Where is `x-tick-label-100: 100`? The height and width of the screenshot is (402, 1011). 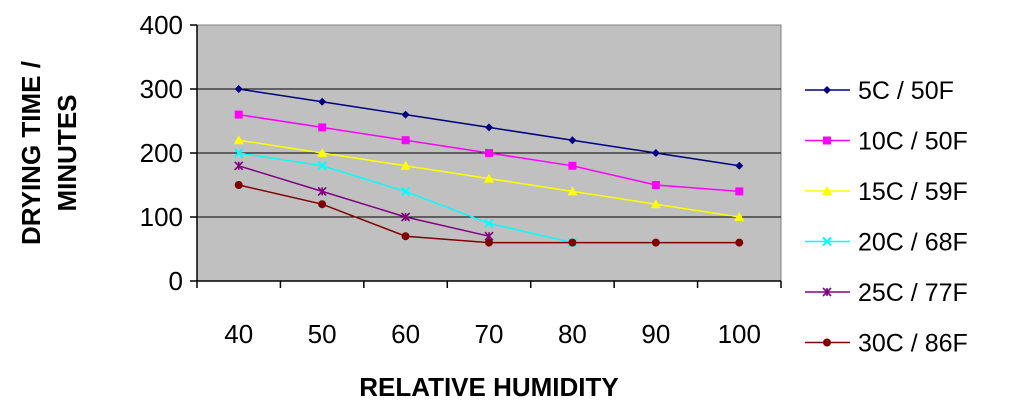 x-tick-label-100: 100 is located at coordinates (739, 334).